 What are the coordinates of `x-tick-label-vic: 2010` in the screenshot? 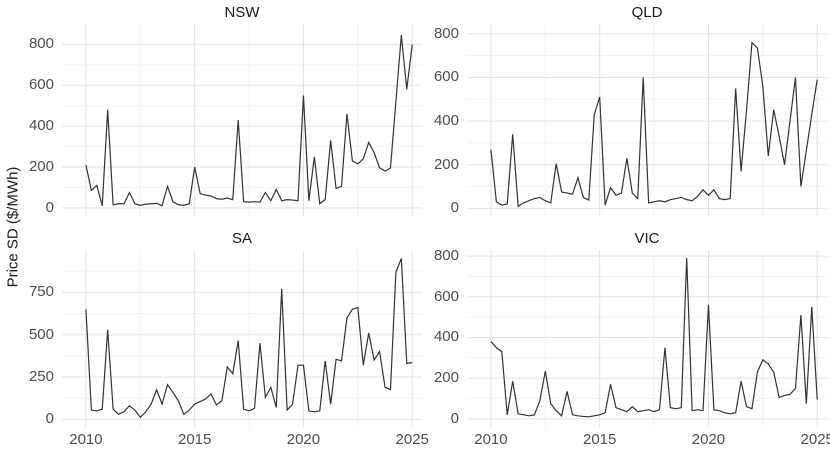 It's located at (491, 439).